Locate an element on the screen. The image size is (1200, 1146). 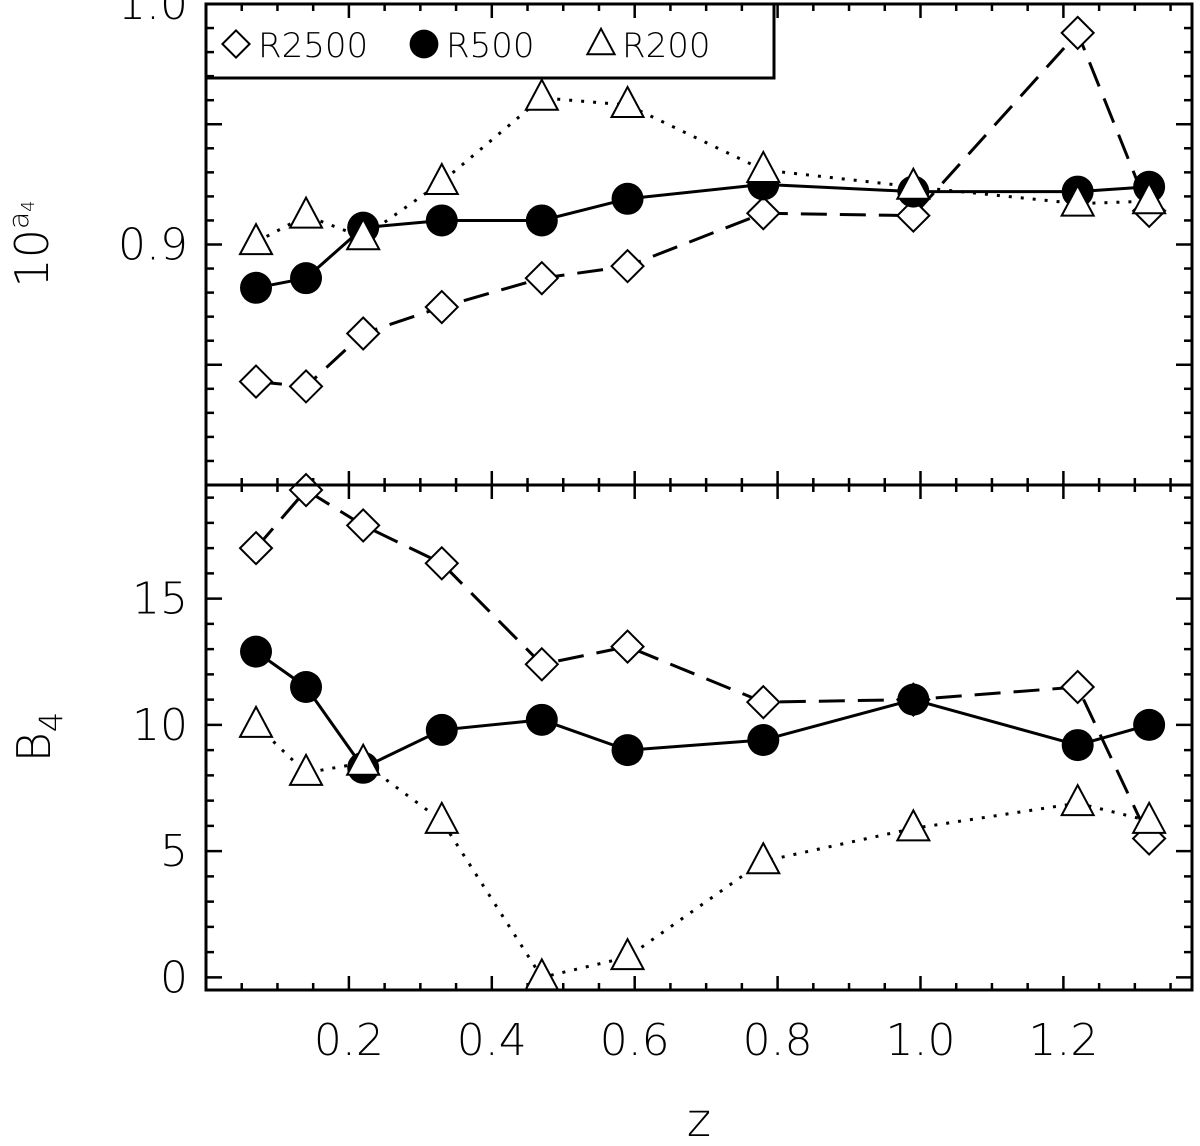
x-tick-label: 0.6 is located at coordinates (635, 1040).